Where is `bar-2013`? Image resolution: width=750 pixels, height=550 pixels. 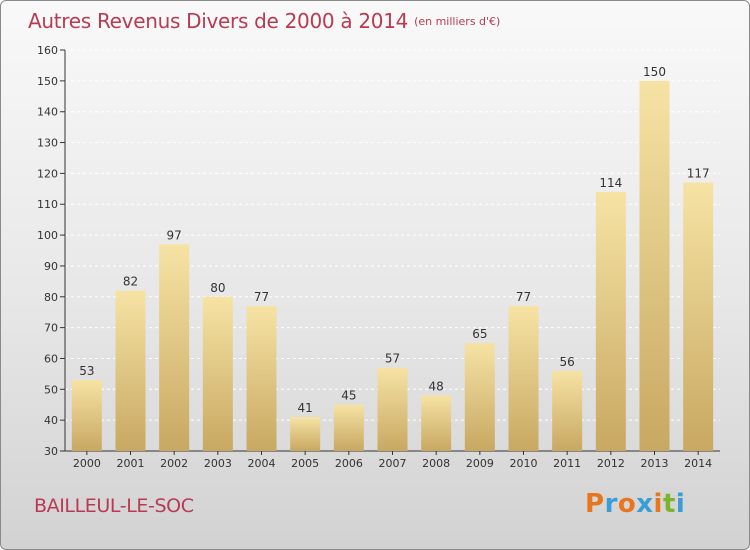 bar-2013 is located at coordinates (654, 265).